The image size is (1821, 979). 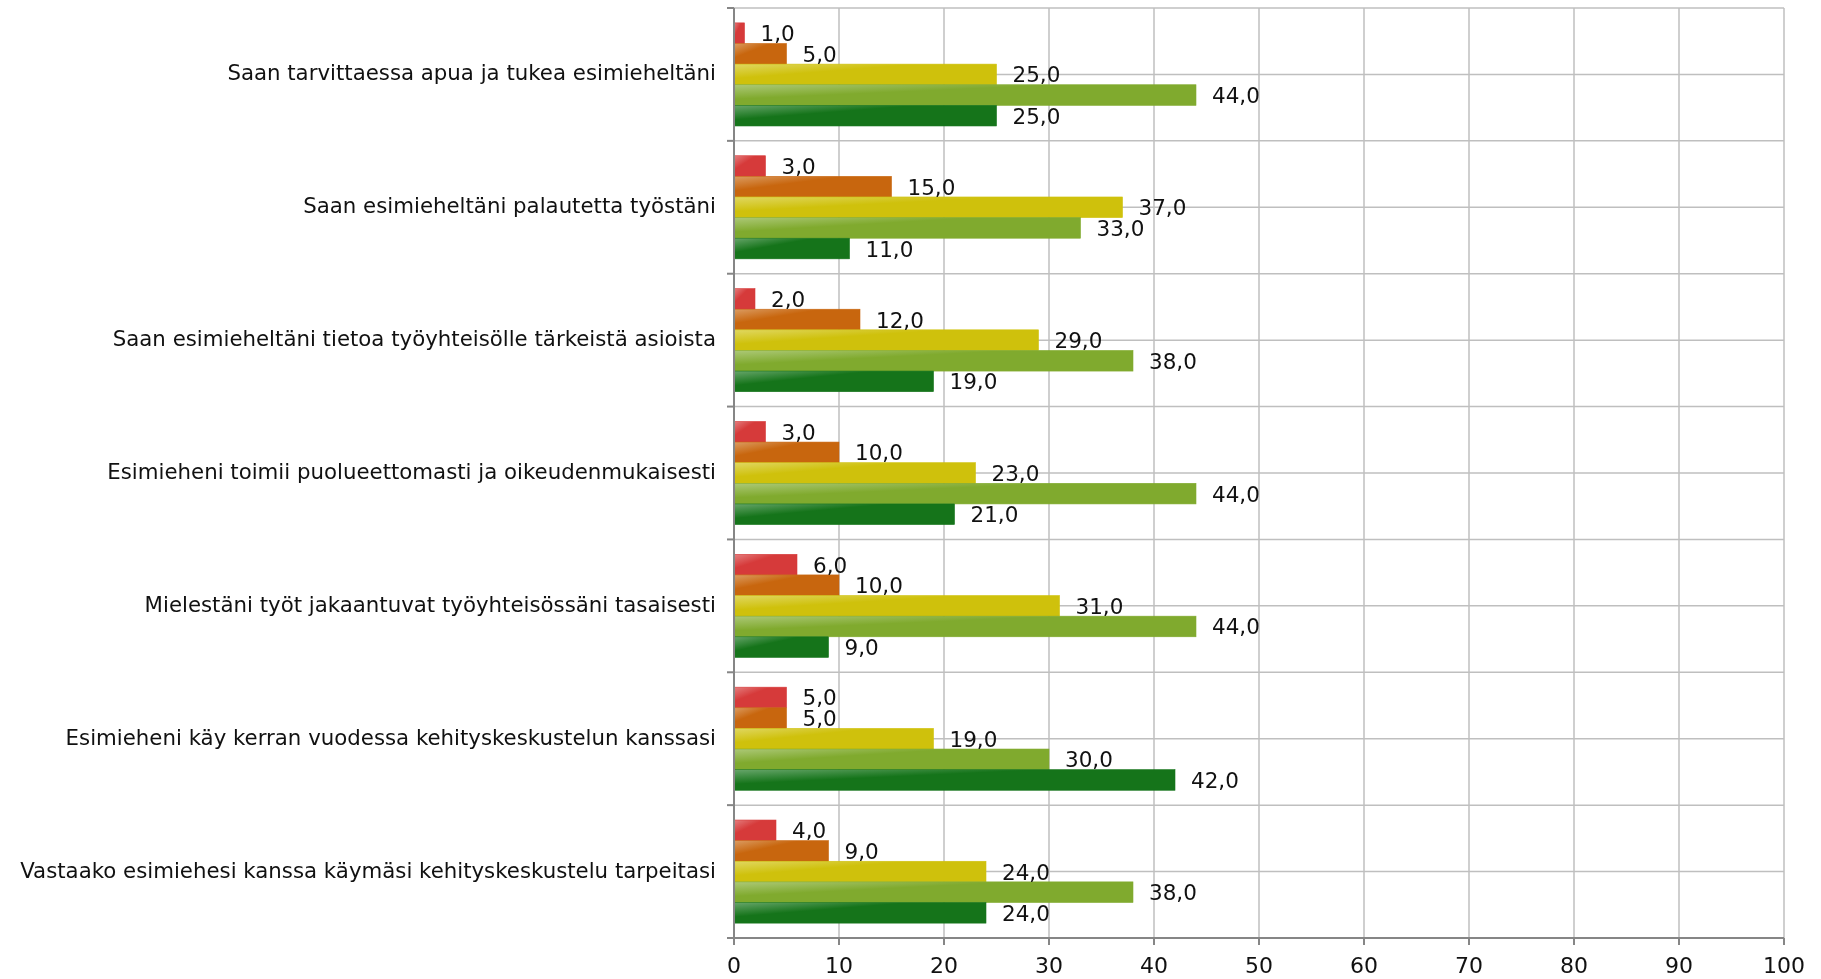 What do you see at coordinates (471, 73) in the screenshot?
I see `y-tick-label: Saan tarvittaessa apua ja tukea esimieheltäni` at bounding box center [471, 73].